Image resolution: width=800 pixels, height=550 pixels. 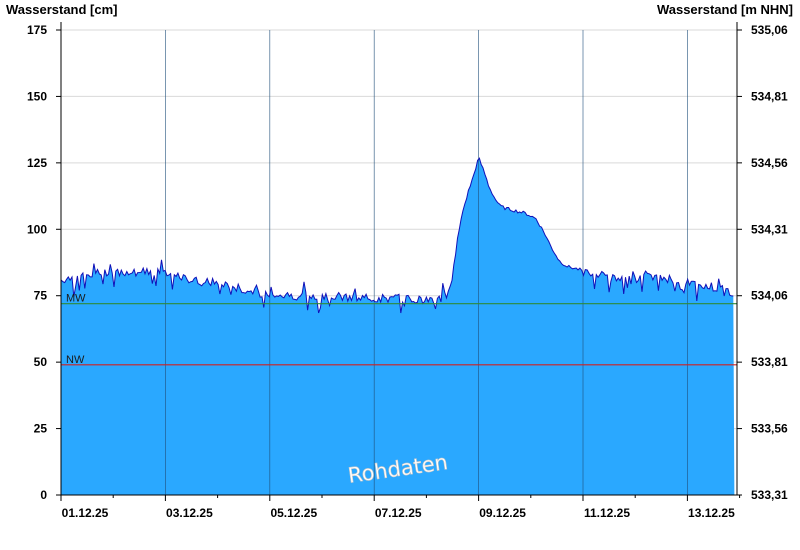 I want to click on right-tick-label-0: 533,31, so click(x=769, y=495).